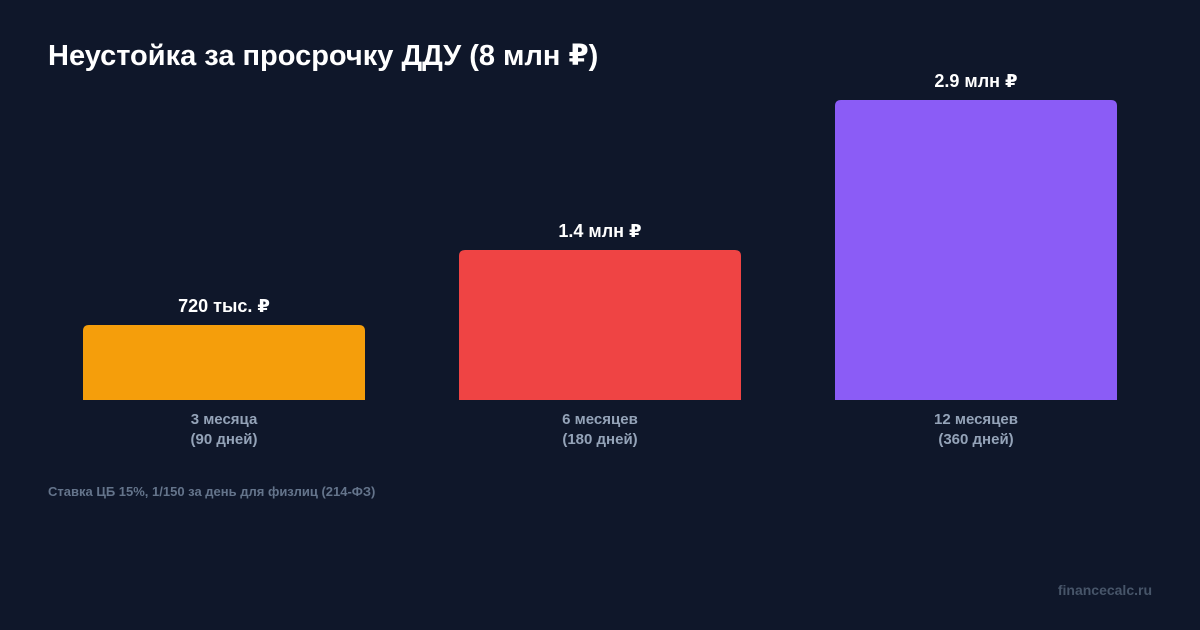  Describe the element at coordinates (599, 231) in the screenshot. I see `value-label-2: 1.4 млн ₽` at that location.